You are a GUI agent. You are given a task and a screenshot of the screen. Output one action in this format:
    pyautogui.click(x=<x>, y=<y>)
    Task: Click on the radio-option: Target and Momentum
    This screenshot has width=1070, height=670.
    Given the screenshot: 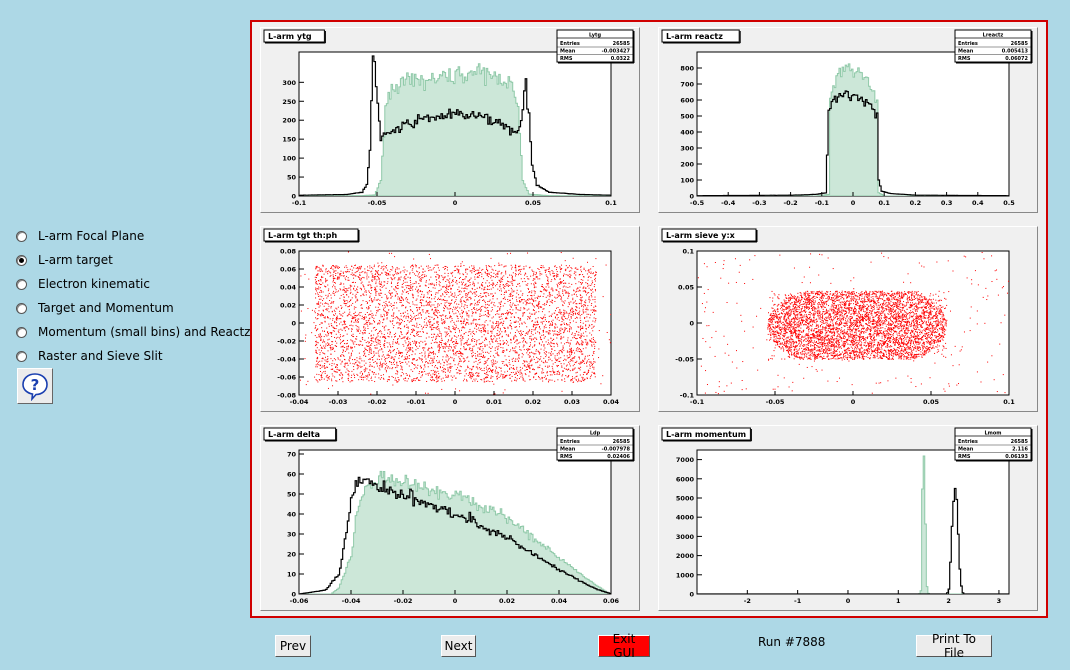 What is the action you would take?
    pyautogui.click(x=133, y=308)
    